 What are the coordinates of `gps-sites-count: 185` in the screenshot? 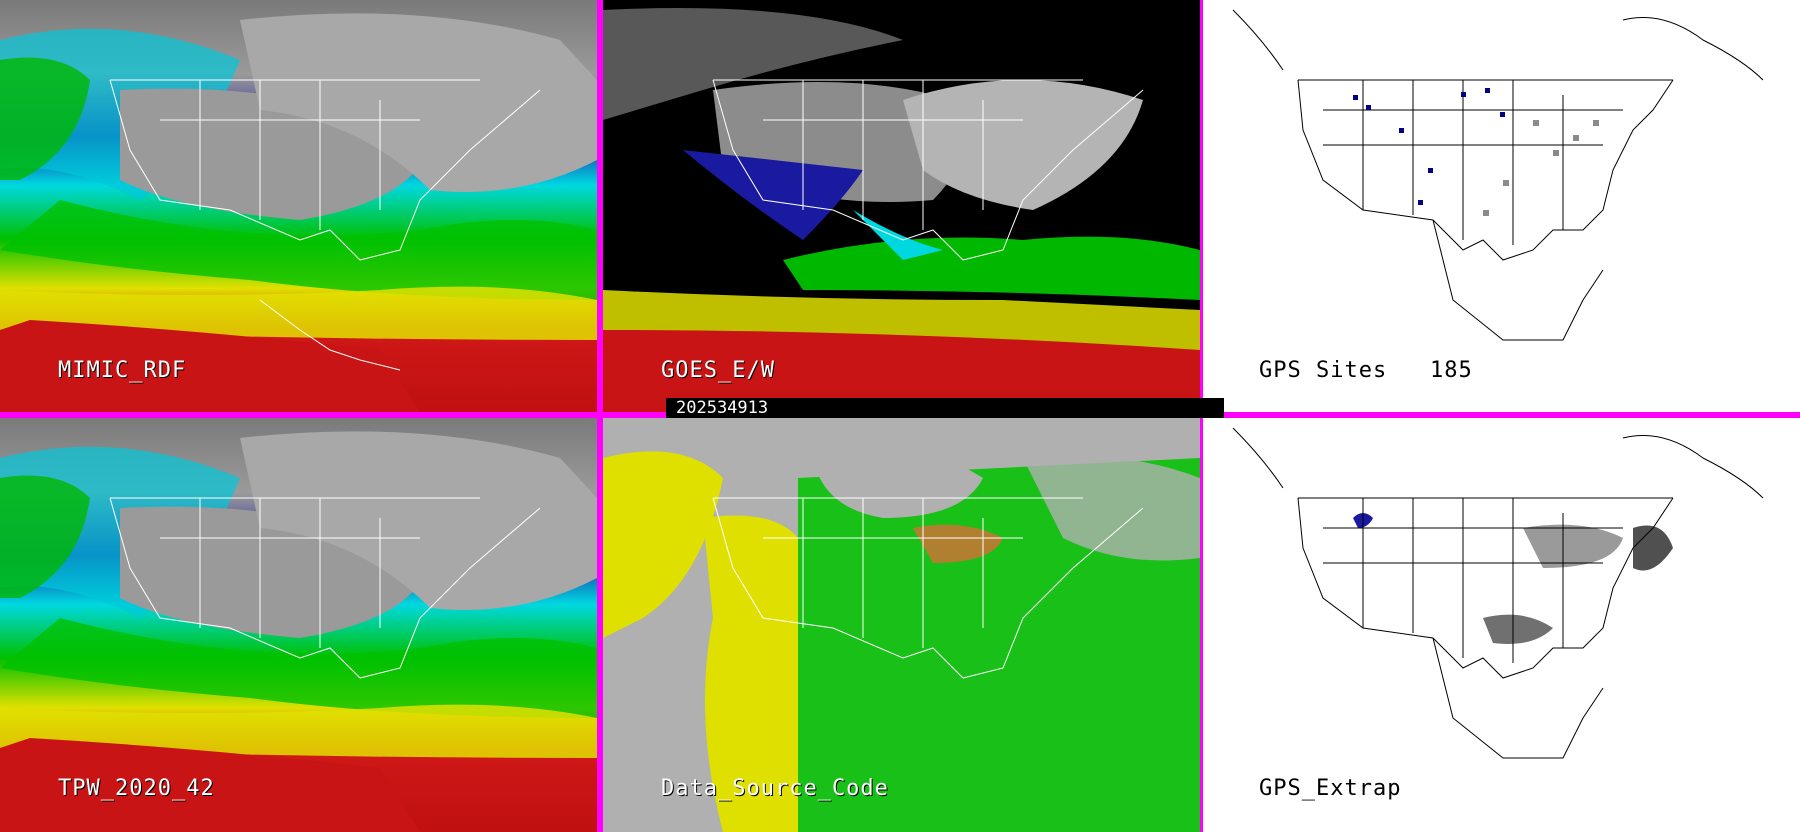 It's located at (1451, 370).